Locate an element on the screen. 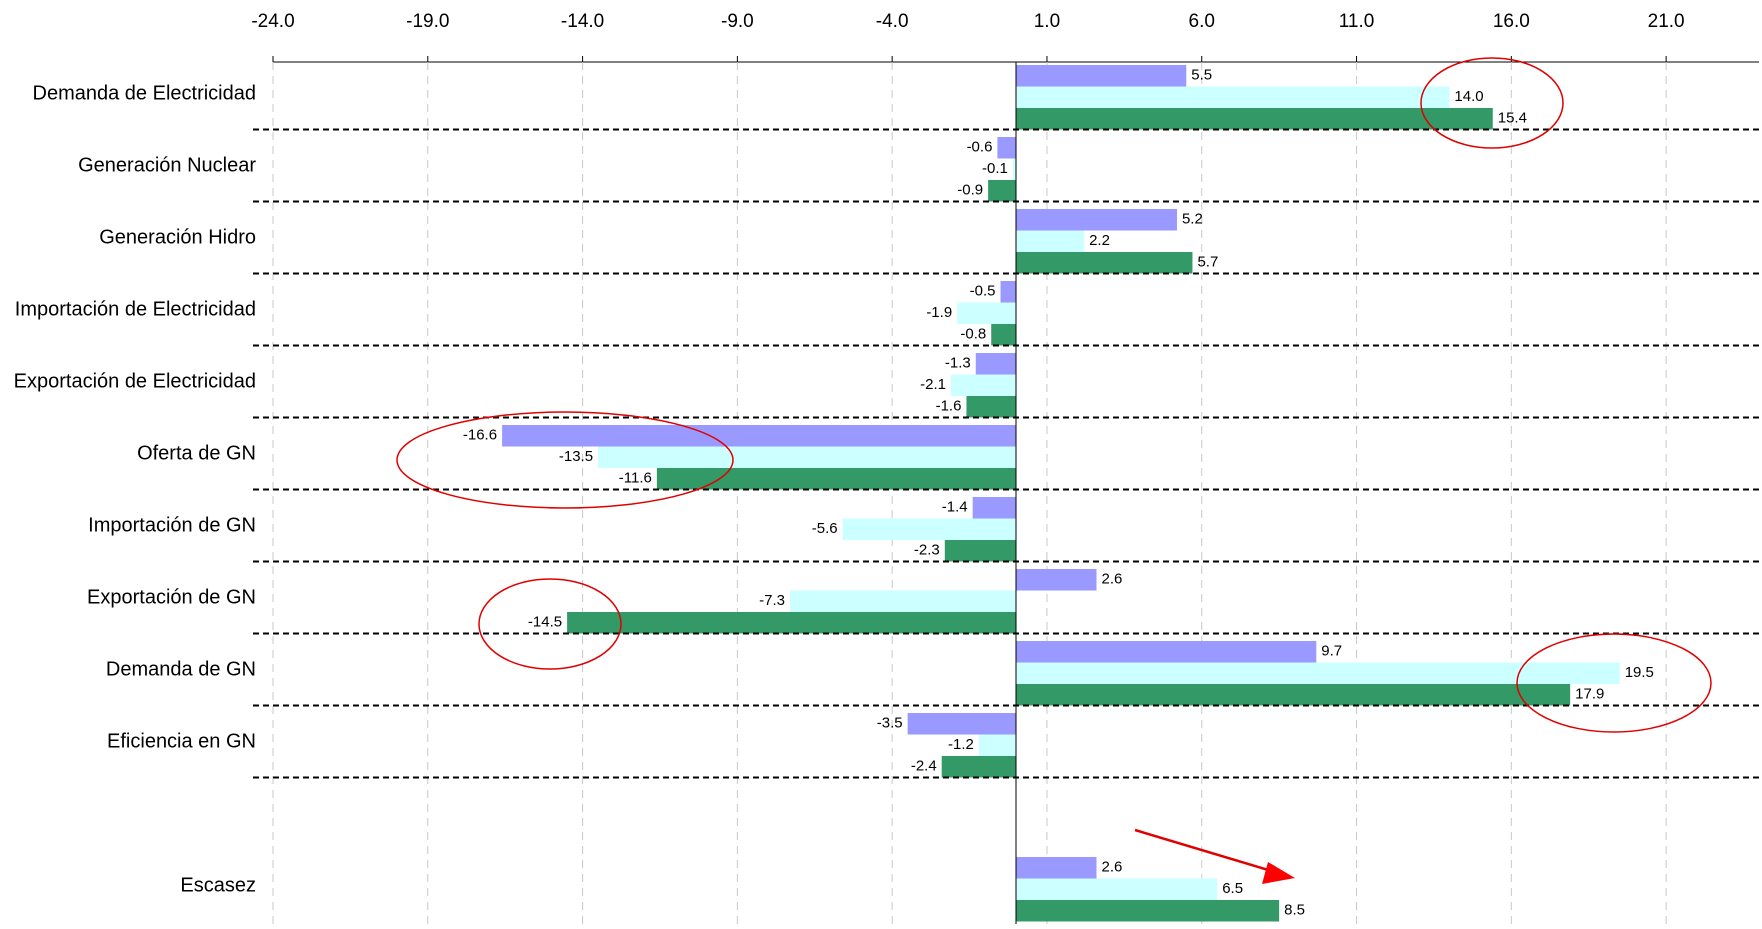  value-label: -1.3 is located at coordinates (958, 363).